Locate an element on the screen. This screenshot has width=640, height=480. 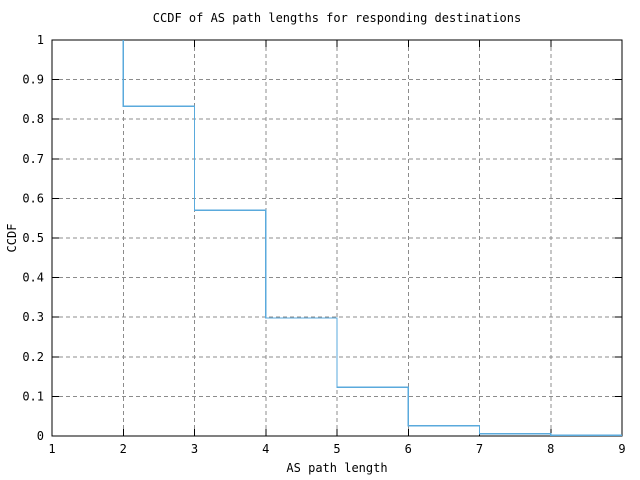
x-tick-label: 7 is located at coordinates (479, 449).